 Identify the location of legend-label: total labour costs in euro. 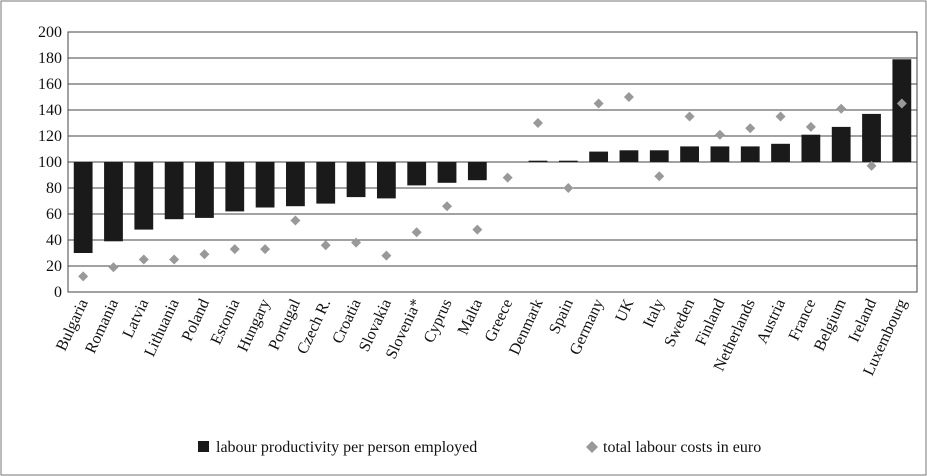
(682, 447).